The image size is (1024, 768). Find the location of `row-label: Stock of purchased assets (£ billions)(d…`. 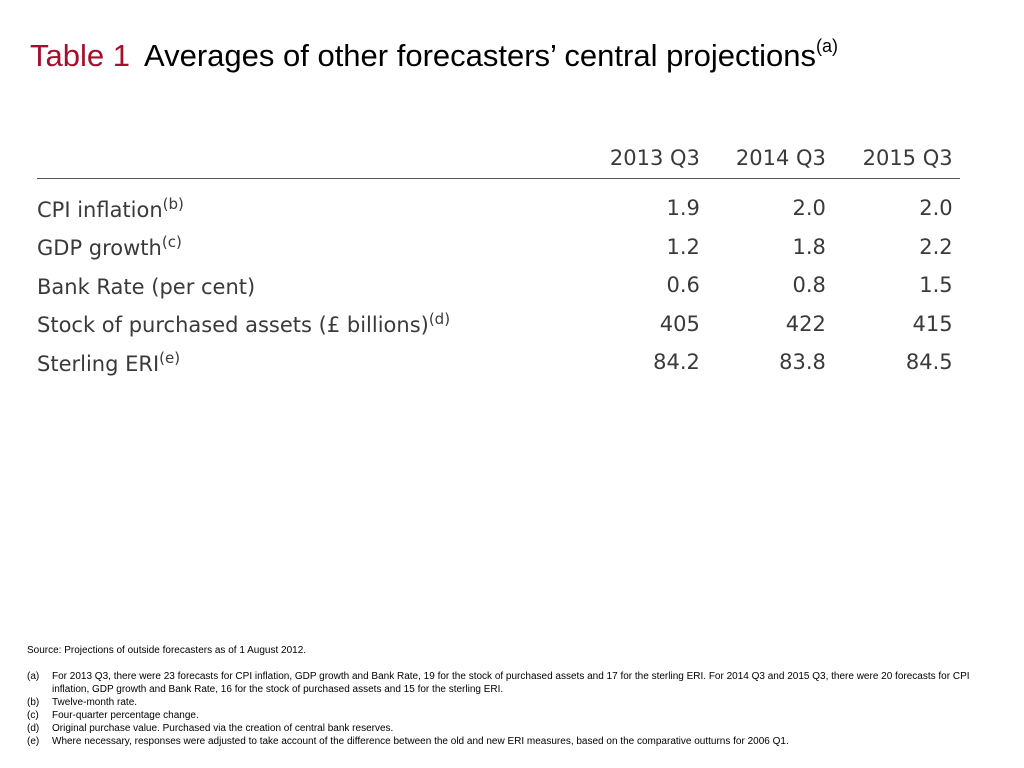

row-label: Stock of purchased assets (£ billions)(d… is located at coordinates (244, 324).